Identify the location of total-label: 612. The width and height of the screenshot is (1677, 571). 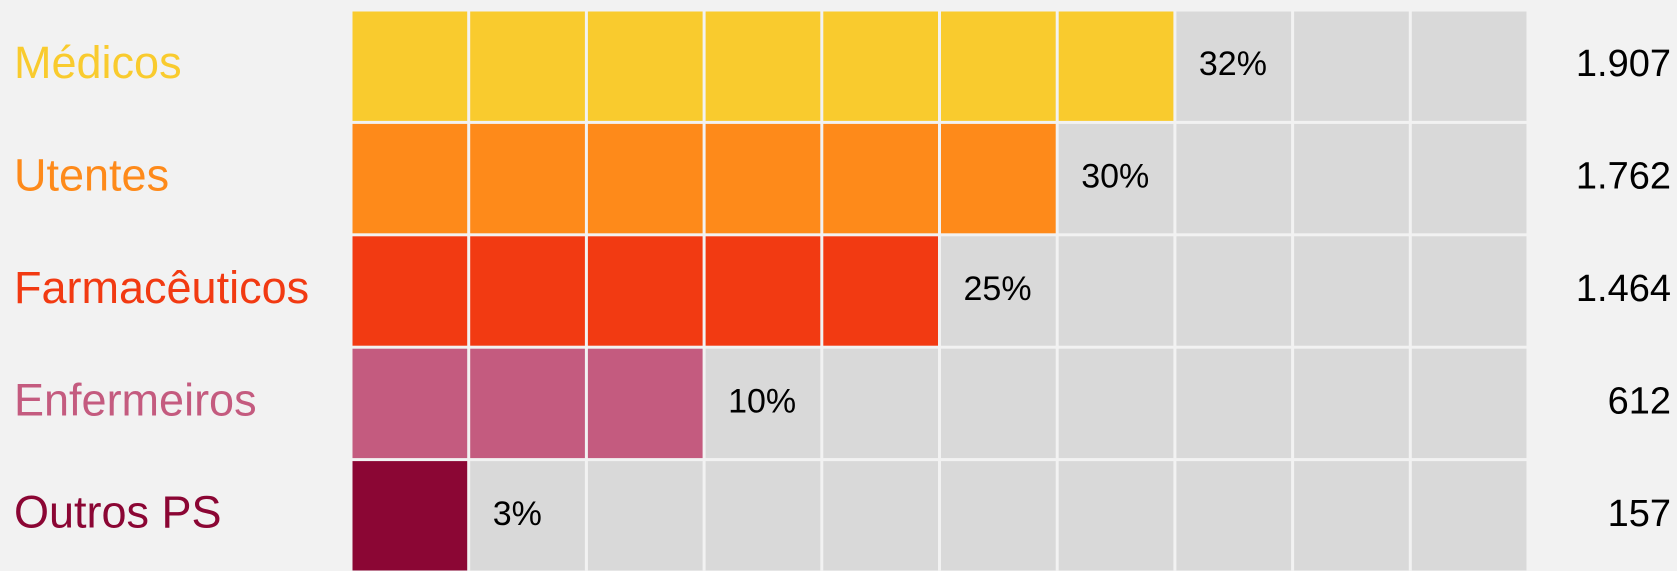
(1639, 401).